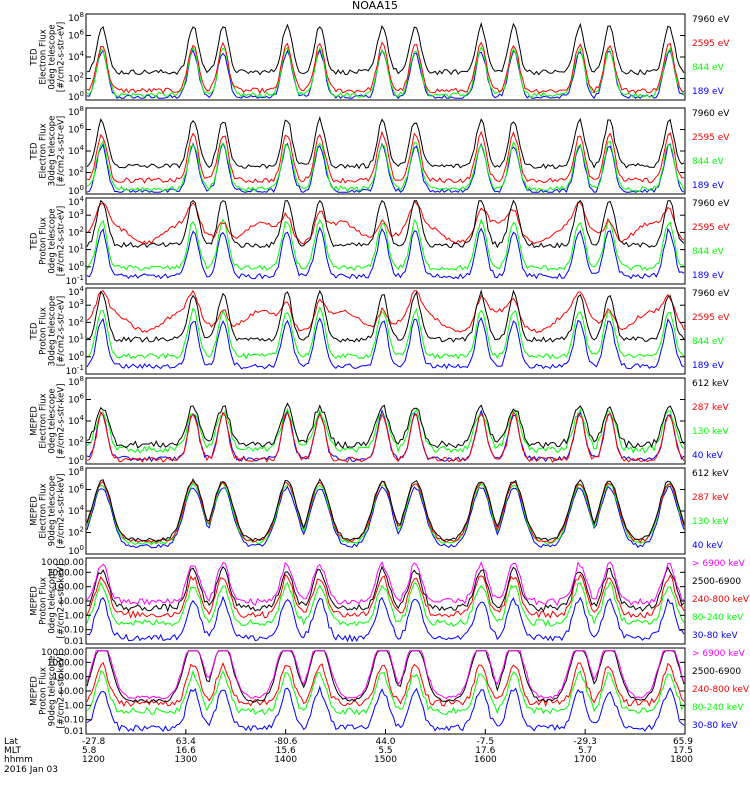 This screenshot has height=800, width=750. I want to click on series-line-287-kev, so click(385, 437).